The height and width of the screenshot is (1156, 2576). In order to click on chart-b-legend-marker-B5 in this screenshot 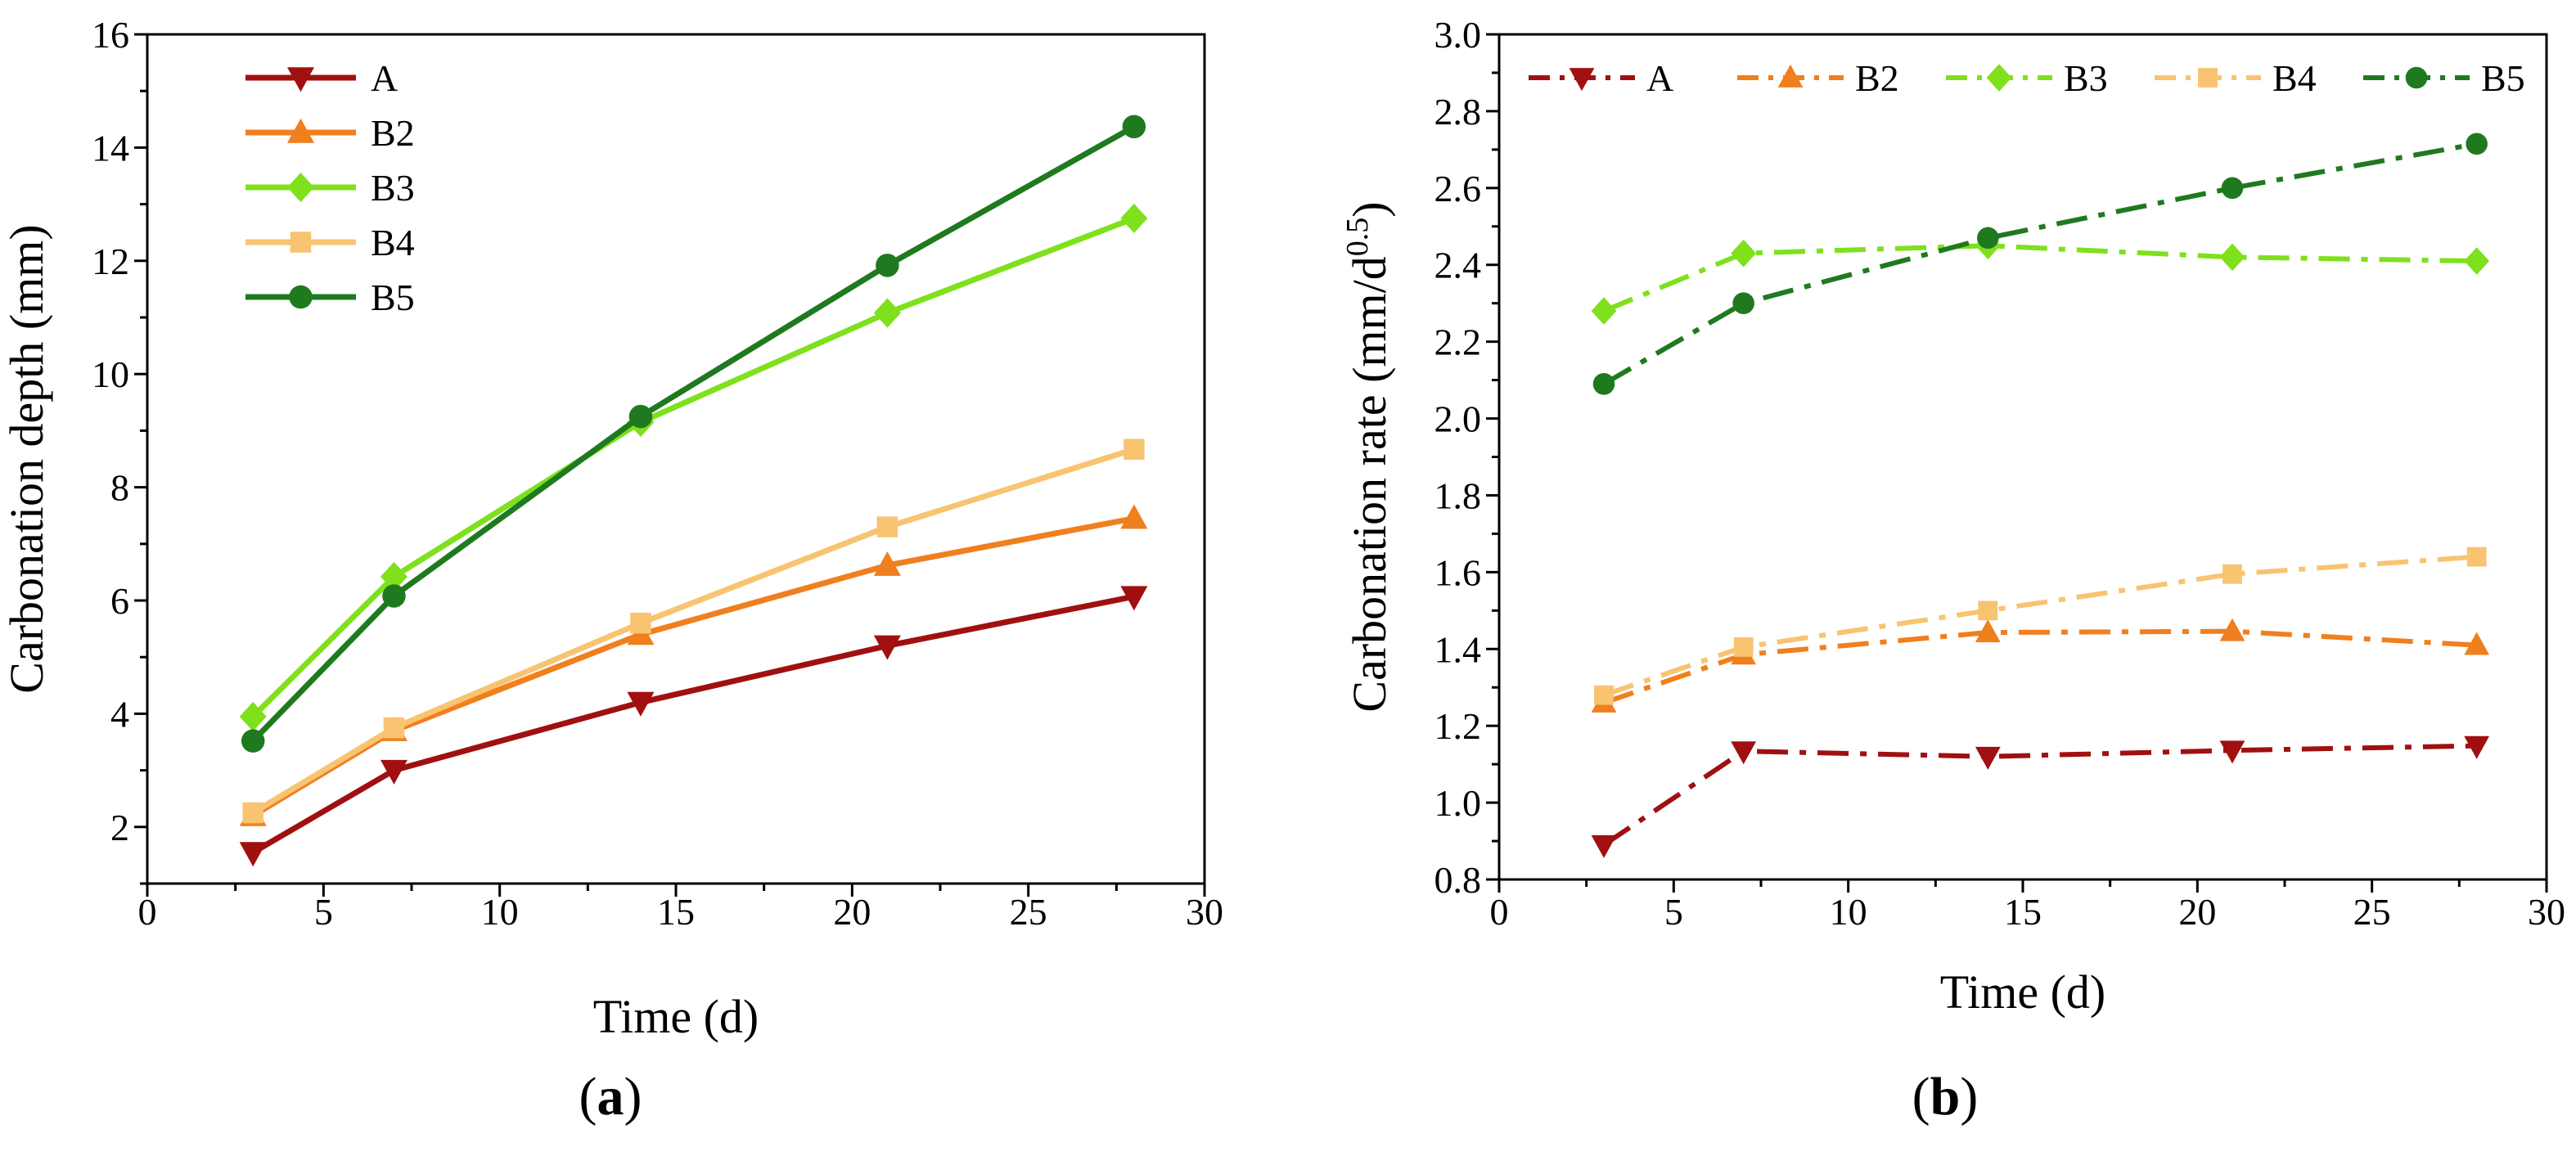, I will do `click(2416, 77)`.